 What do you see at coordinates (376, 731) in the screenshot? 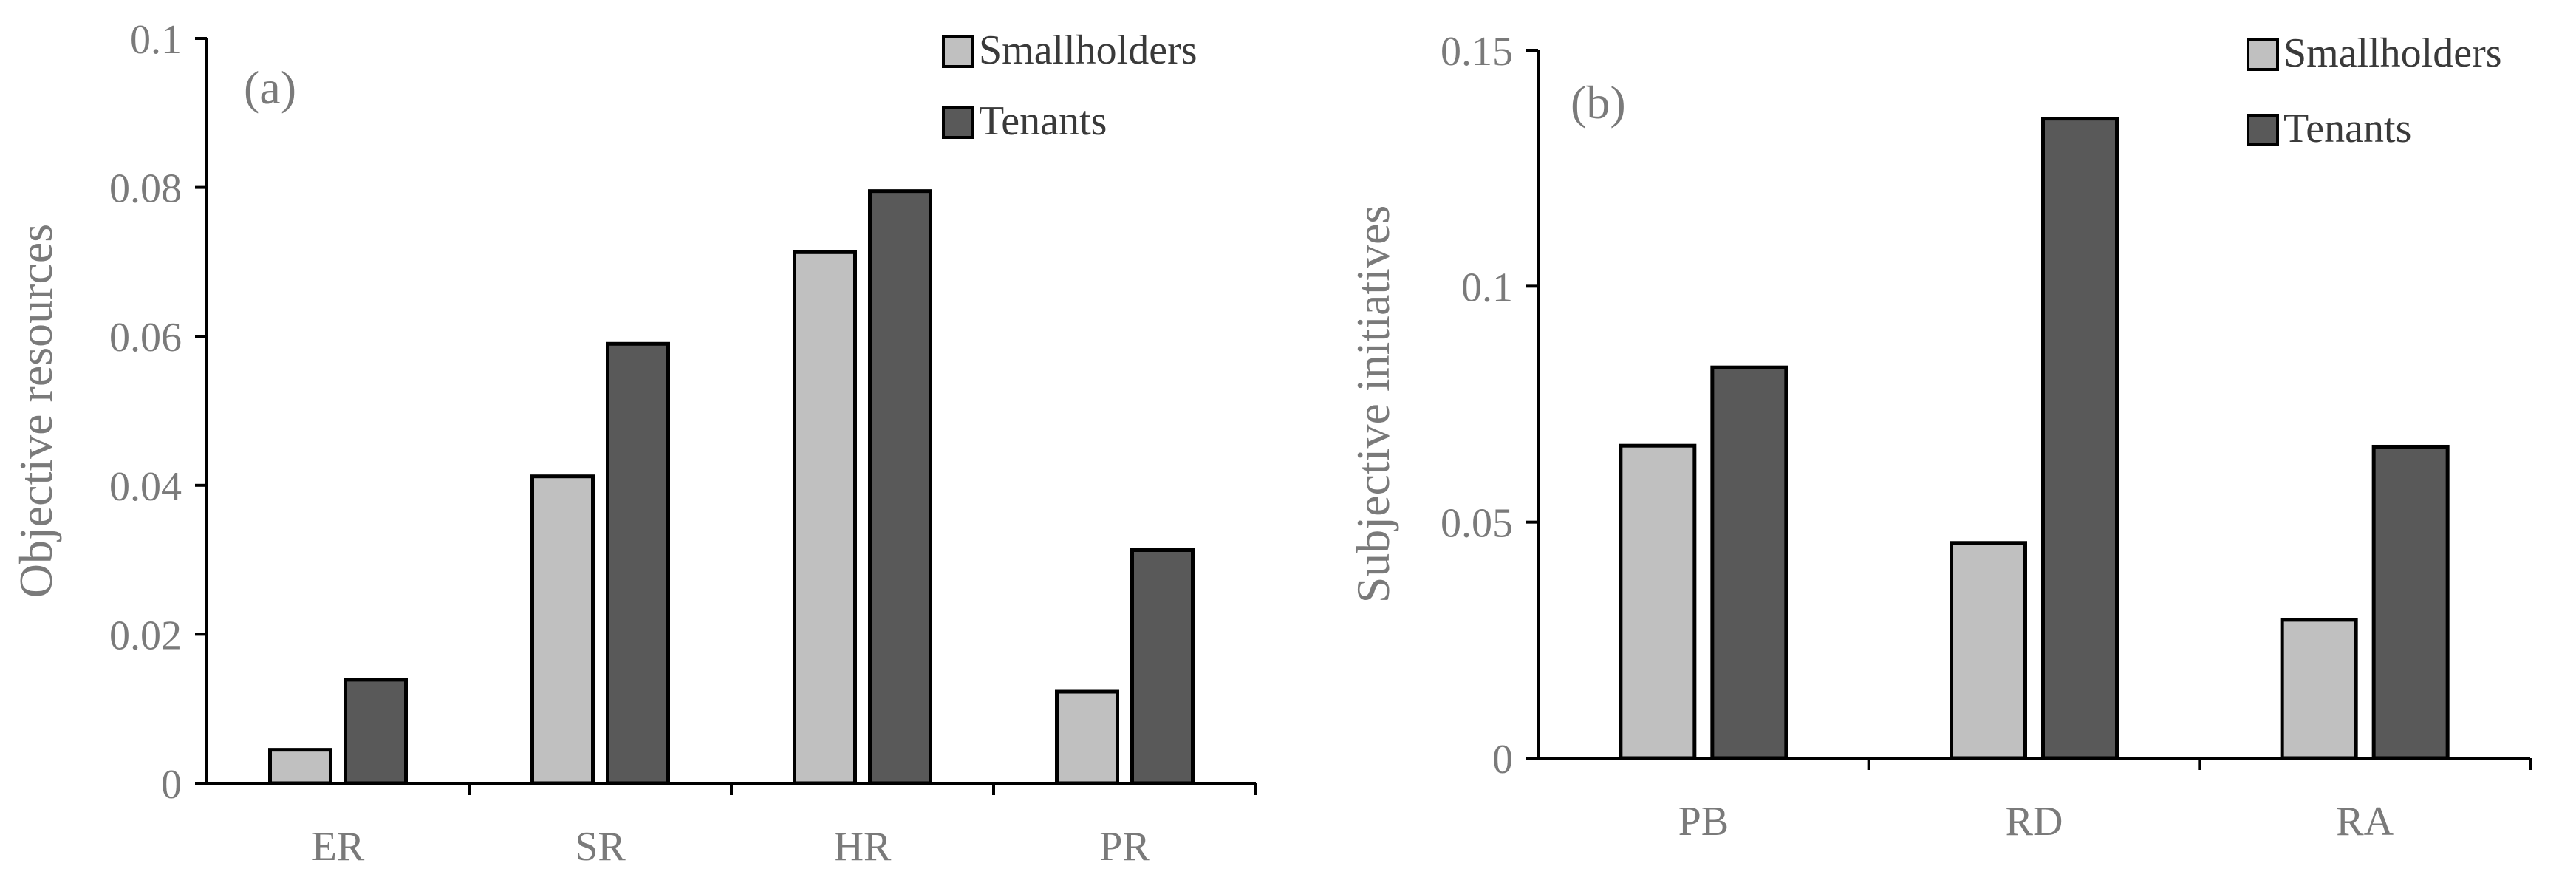
I see `bar-tenants-er` at bounding box center [376, 731].